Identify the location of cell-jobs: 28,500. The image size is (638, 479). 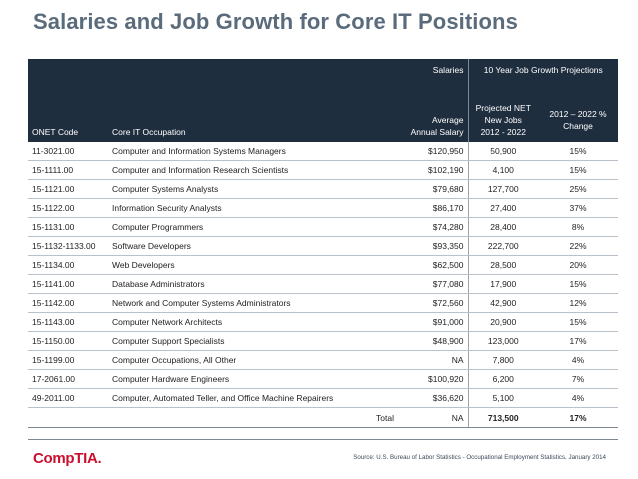
(502, 265).